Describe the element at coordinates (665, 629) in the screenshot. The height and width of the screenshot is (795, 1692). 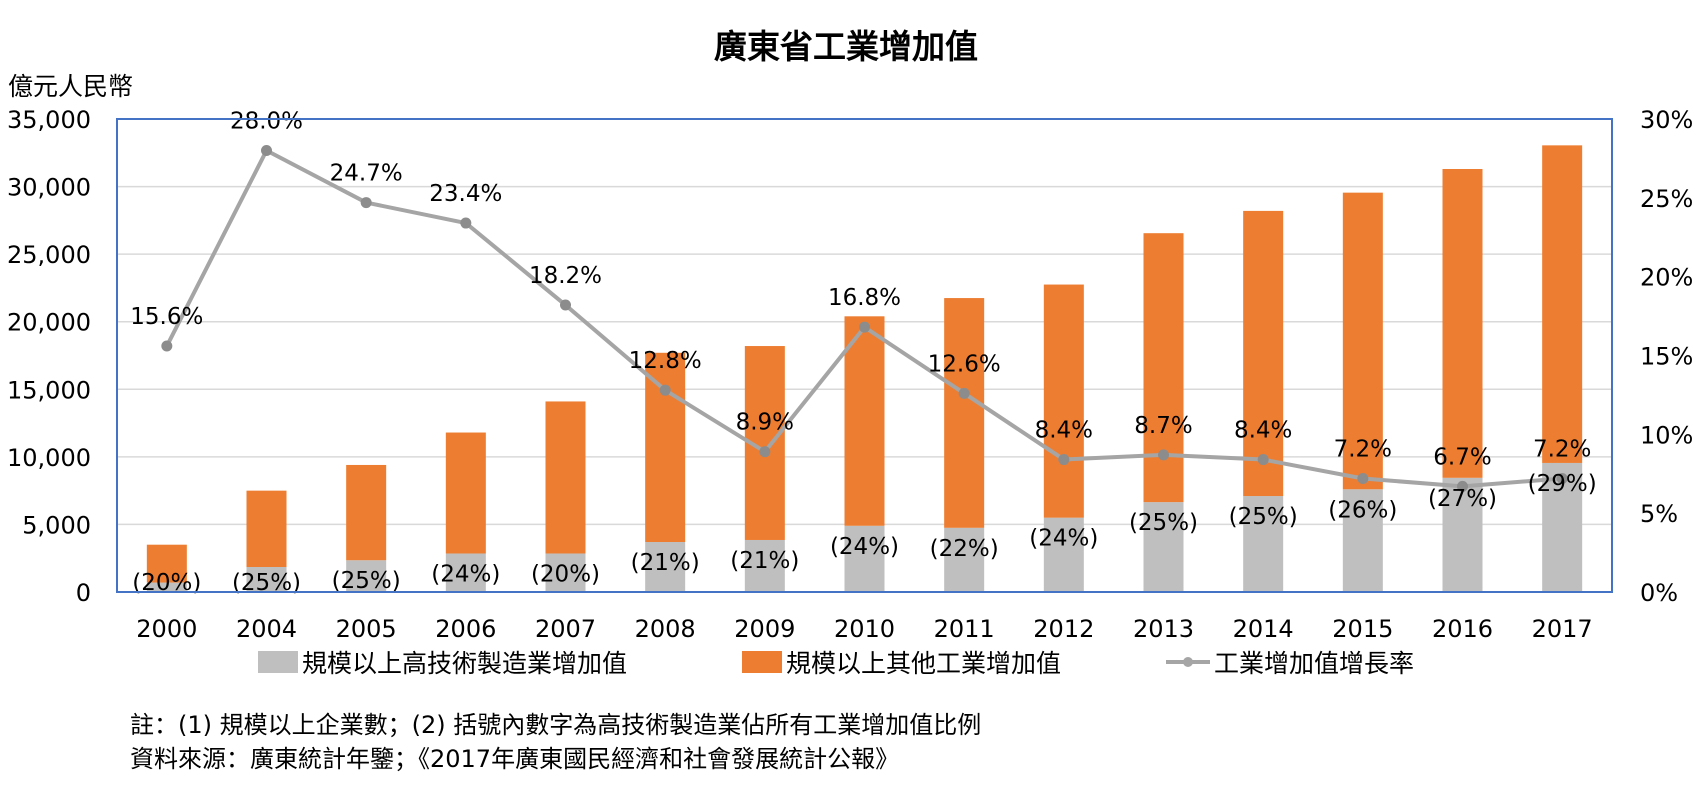
I see `x-tick-label: 2008` at that location.